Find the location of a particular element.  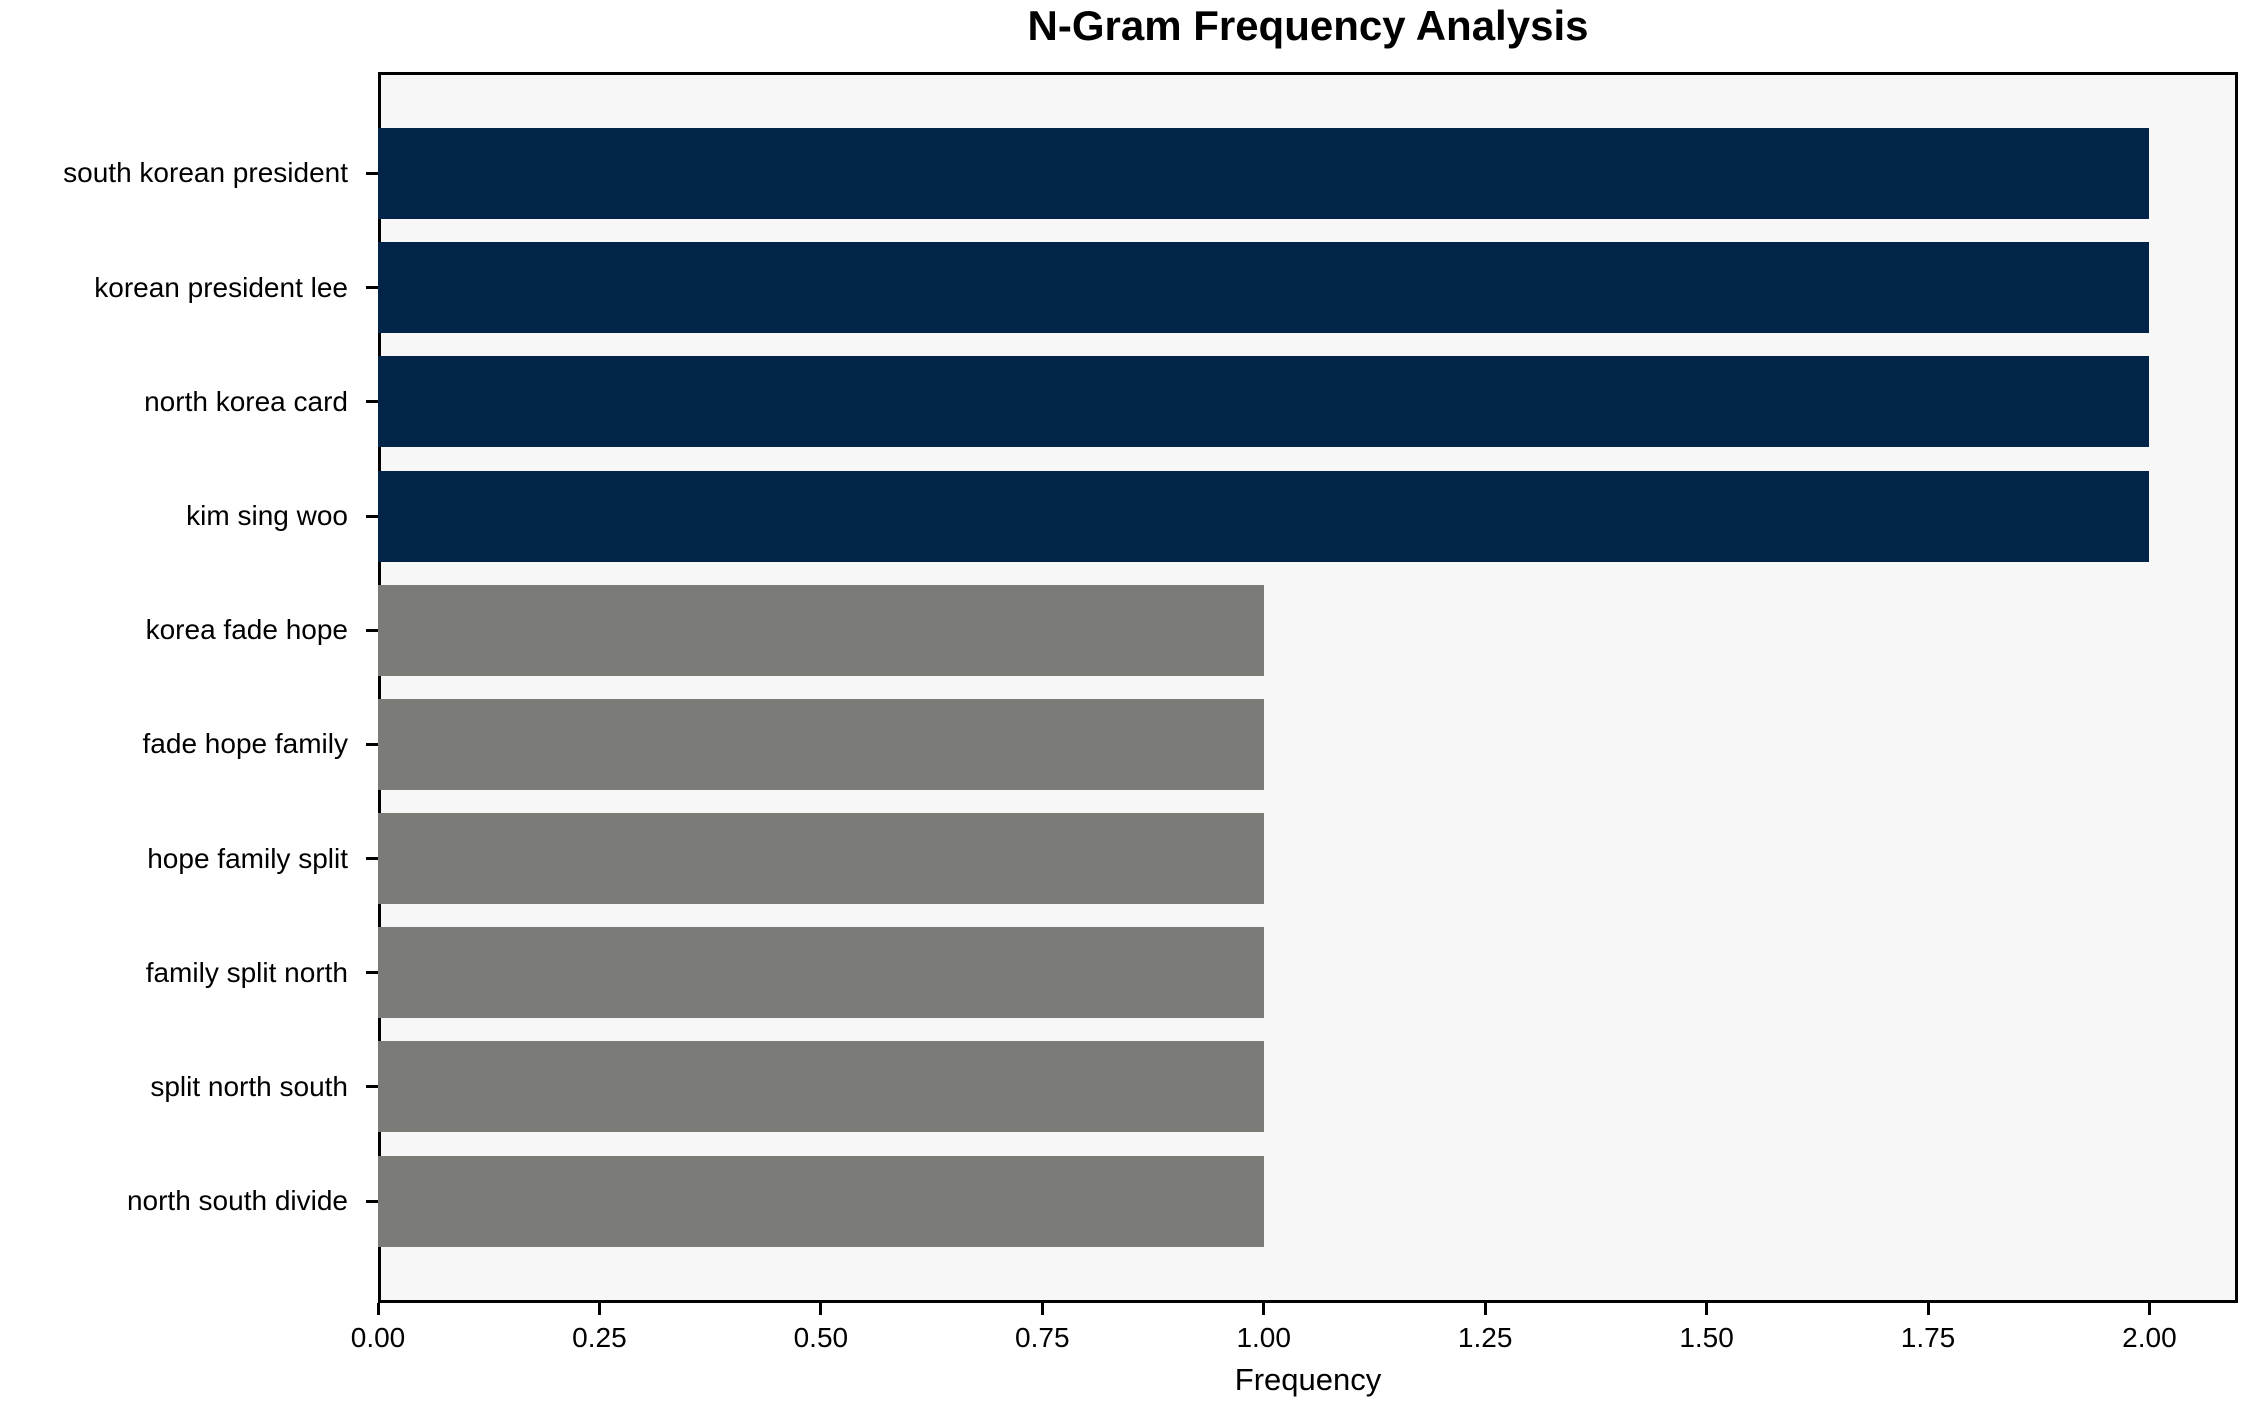

y-tick-label: hope family split is located at coordinates (247, 858).